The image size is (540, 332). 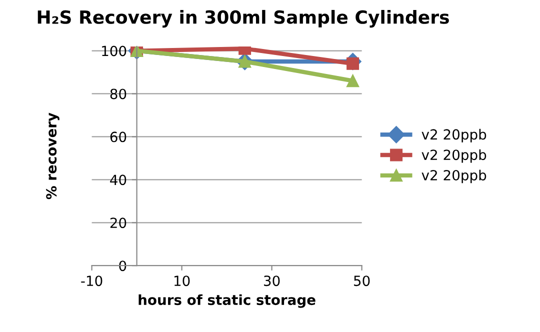 What do you see at coordinates (114, 51) in the screenshot?
I see `y-tick-label: 100` at bounding box center [114, 51].